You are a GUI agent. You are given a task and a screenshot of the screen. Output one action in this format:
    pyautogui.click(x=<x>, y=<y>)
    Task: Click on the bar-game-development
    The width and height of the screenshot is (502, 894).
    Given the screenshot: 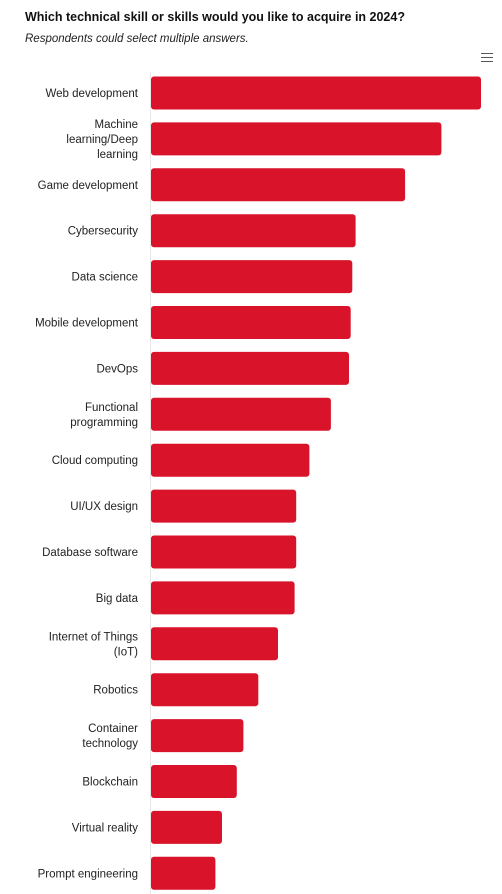 What is the action you would take?
    pyautogui.click(x=278, y=185)
    